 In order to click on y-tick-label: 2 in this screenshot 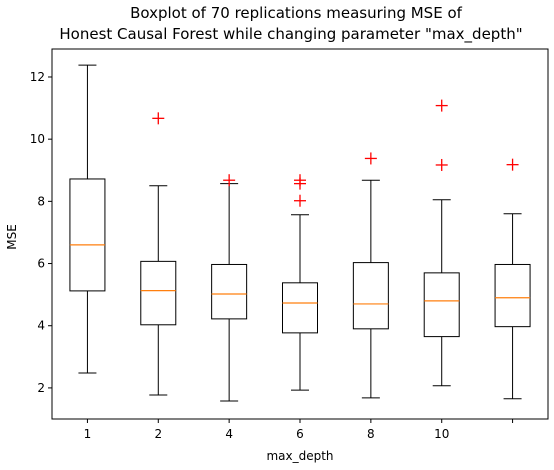, I will do `click(41, 388)`.